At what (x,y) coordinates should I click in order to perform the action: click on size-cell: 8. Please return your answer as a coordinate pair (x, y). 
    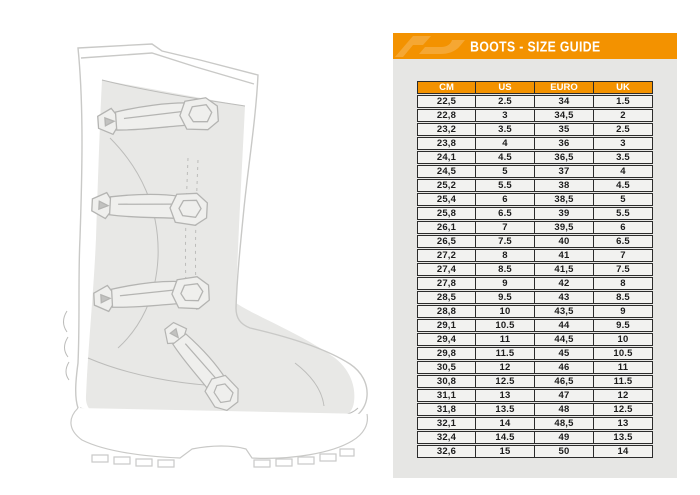
    Looking at the image, I should click on (505, 255).